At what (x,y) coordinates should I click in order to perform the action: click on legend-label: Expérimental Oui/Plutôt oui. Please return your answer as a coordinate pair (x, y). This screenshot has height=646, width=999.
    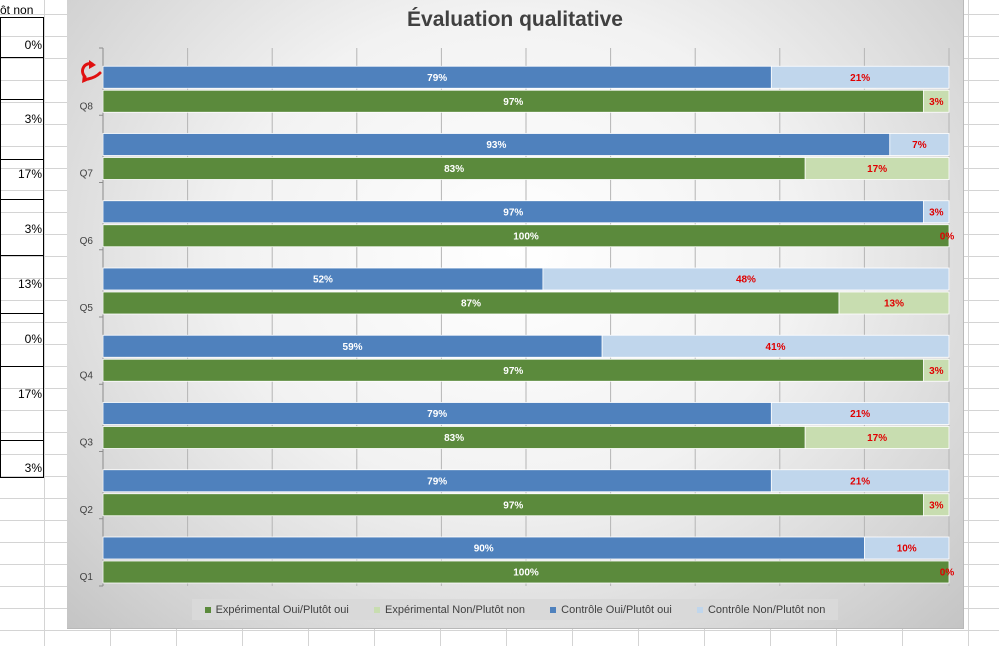
    Looking at the image, I should click on (282, 609).